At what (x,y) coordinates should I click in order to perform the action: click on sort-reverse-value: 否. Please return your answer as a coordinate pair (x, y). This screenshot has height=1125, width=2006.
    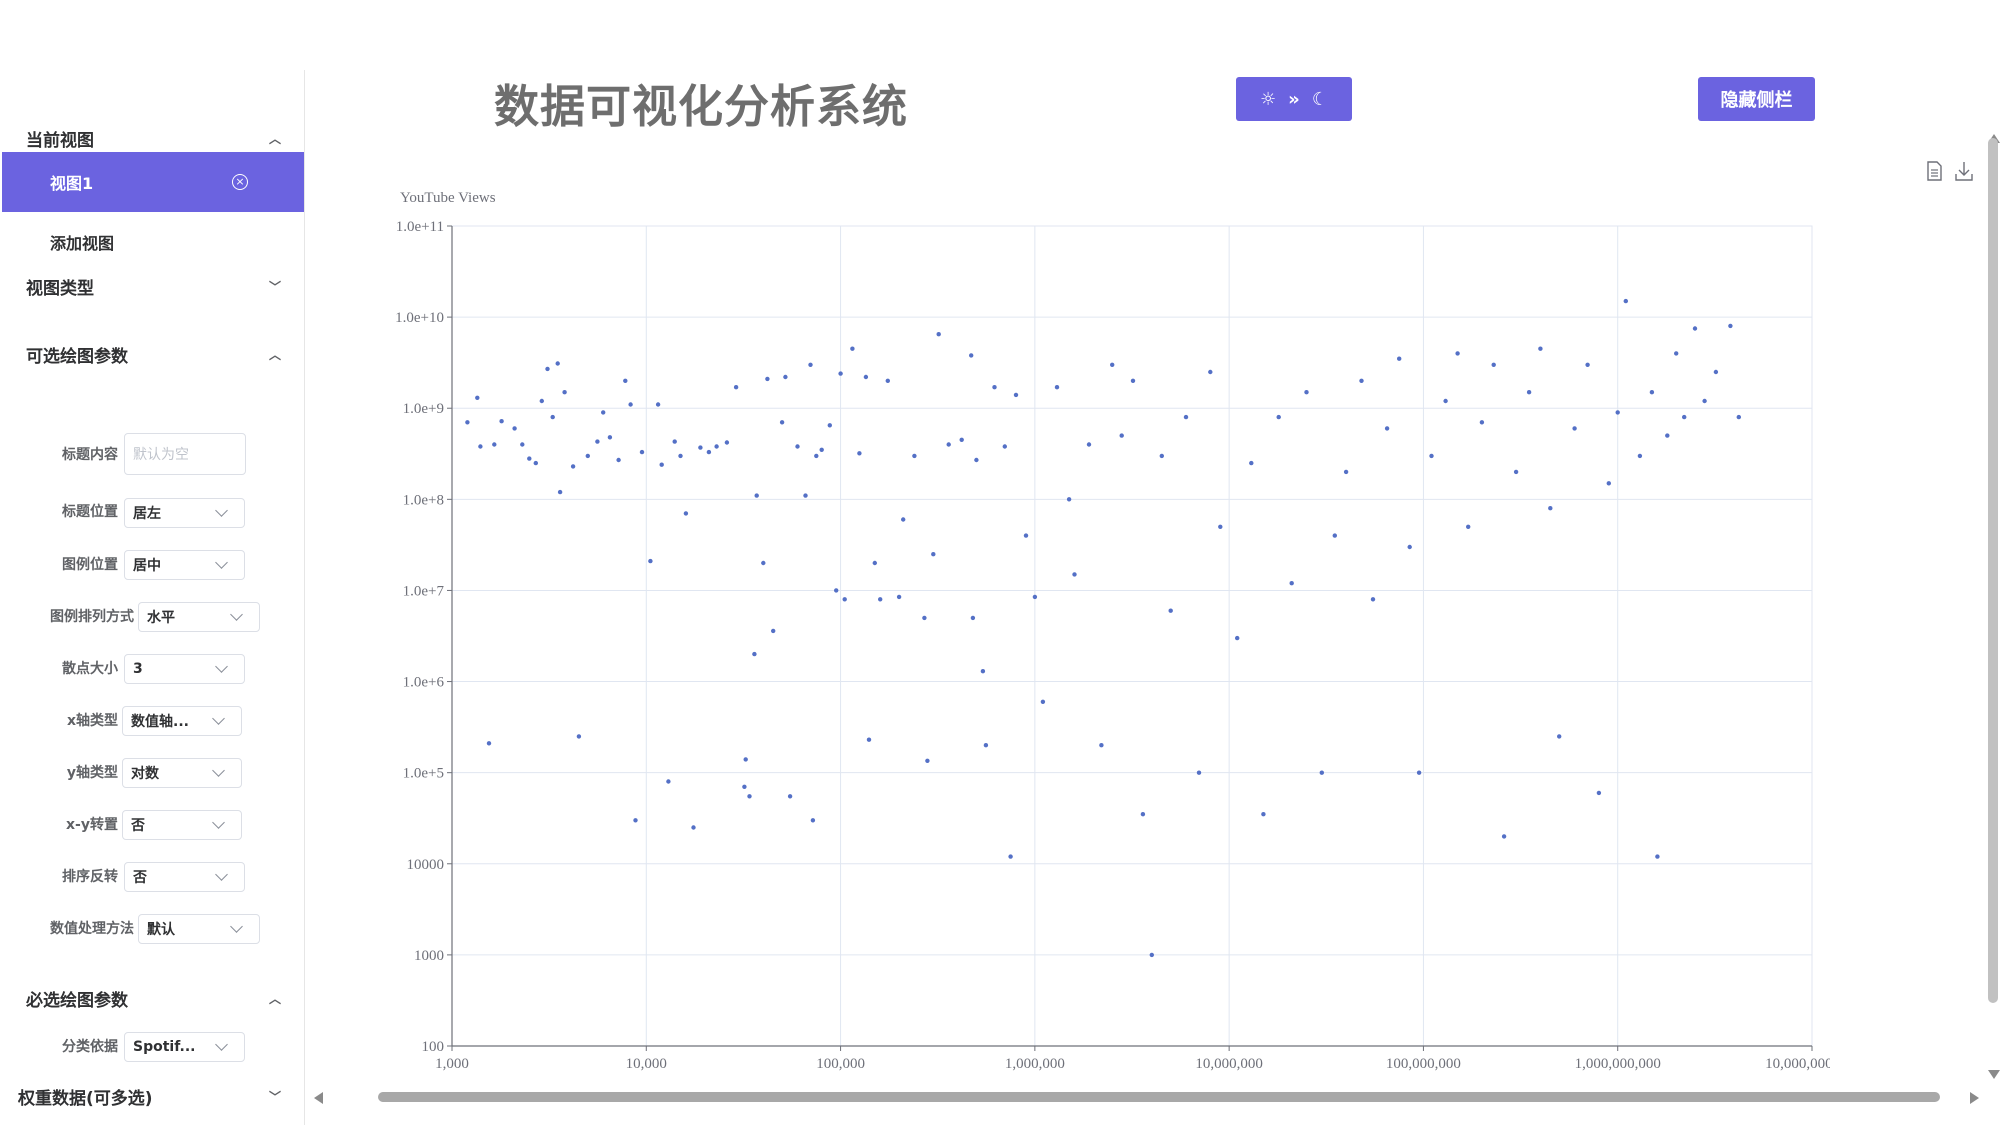
    Looking at the image, I should click on (140, 877).